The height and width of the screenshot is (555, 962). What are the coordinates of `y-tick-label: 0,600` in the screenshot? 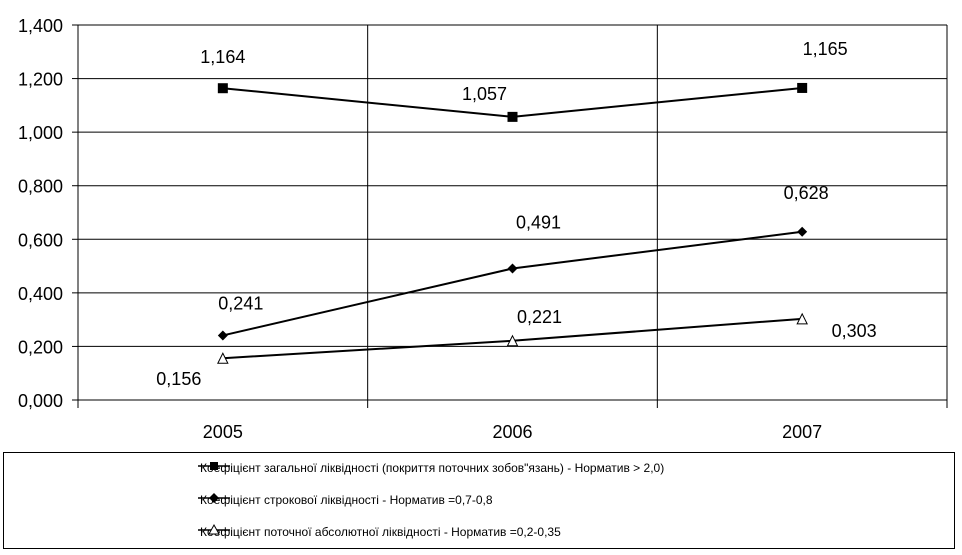 It's located at (40, 240).